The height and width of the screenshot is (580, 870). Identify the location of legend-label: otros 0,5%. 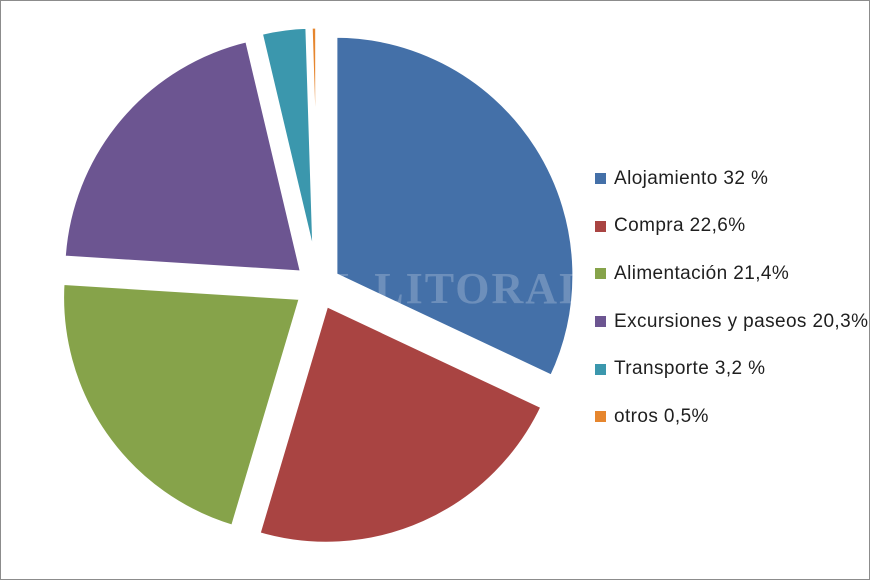
(661, 416).